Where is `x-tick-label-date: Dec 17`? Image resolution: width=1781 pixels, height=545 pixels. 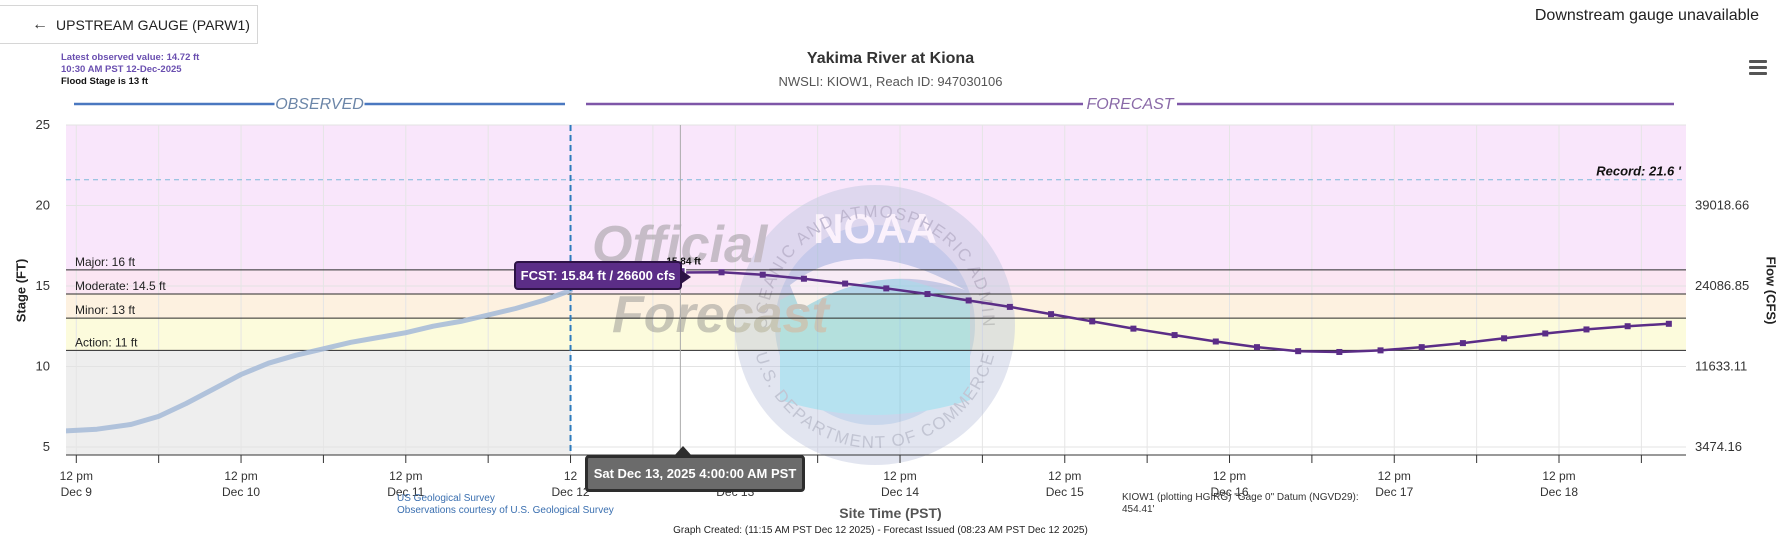 x-tick-label-date: Dec 17 is located at coordinates (1394, 492).